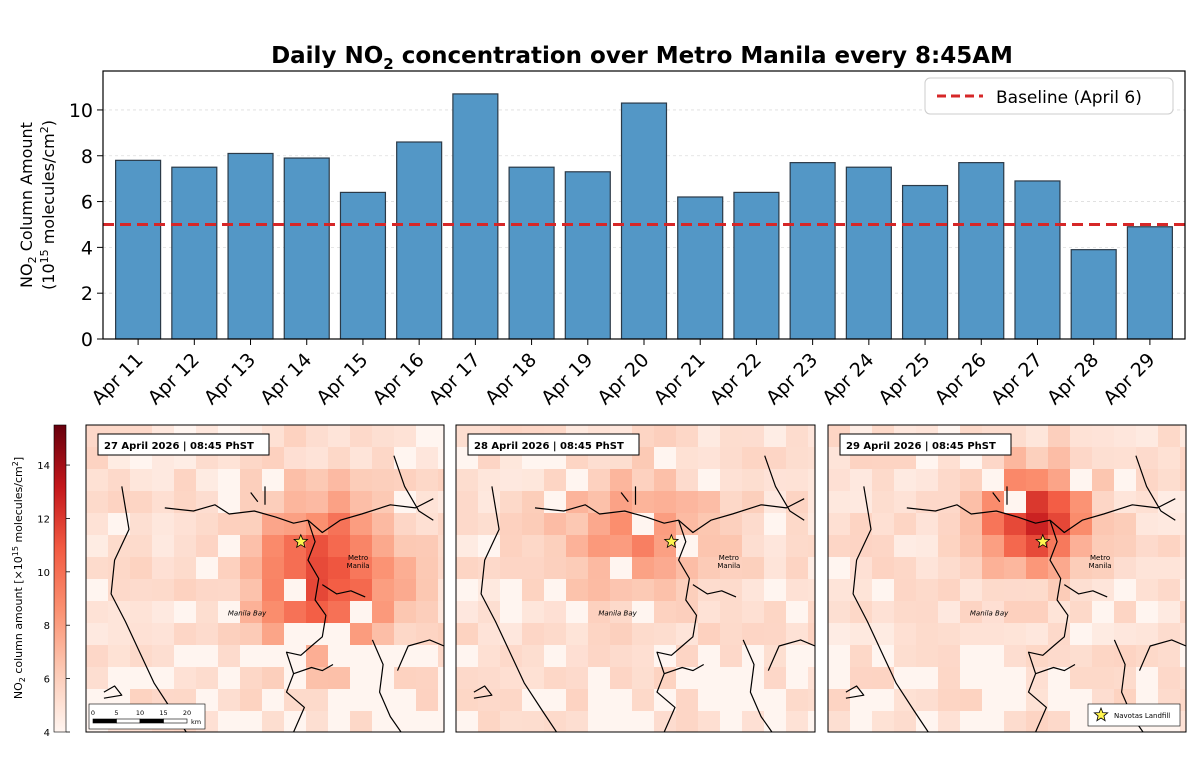 Image resolution: width=1200 pixels, height=783 pixels. What do you see at coordinates (43, 519) in the screenshot?
I see `colorbar-tick-label: 12` at bounding box center [43, 519].